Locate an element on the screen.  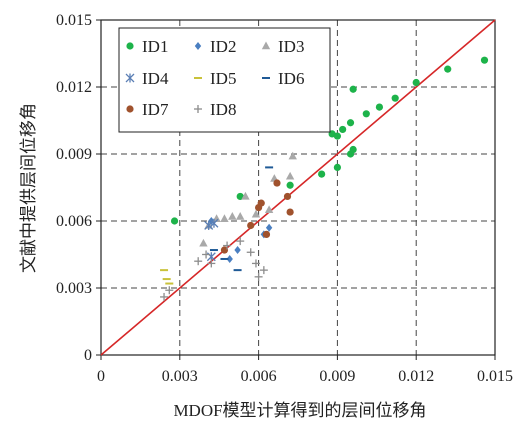
x-tick-label: 0.015 is located at coordinates (495, 376).